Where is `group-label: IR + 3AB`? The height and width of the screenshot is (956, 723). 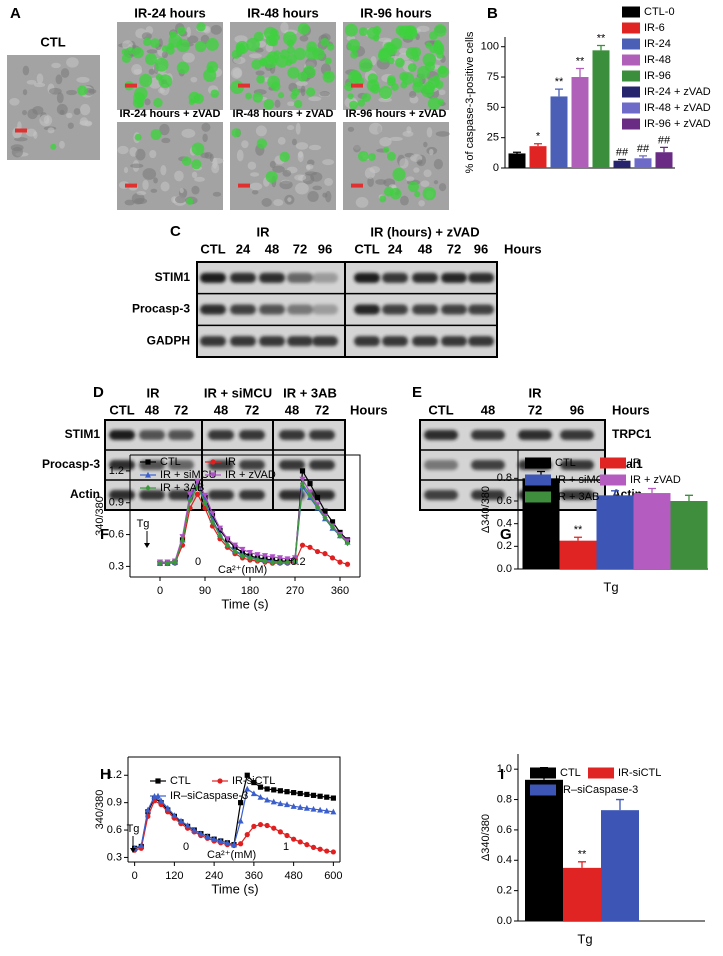
group-label: IR + 3AB is located at coordinates (310, 392).